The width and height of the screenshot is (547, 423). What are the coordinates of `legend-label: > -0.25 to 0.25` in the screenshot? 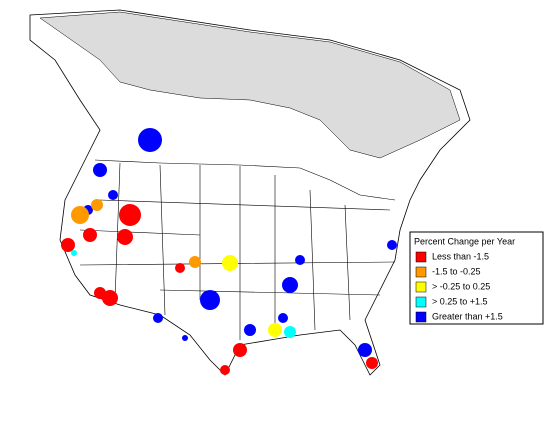 It's located at (461, 286).